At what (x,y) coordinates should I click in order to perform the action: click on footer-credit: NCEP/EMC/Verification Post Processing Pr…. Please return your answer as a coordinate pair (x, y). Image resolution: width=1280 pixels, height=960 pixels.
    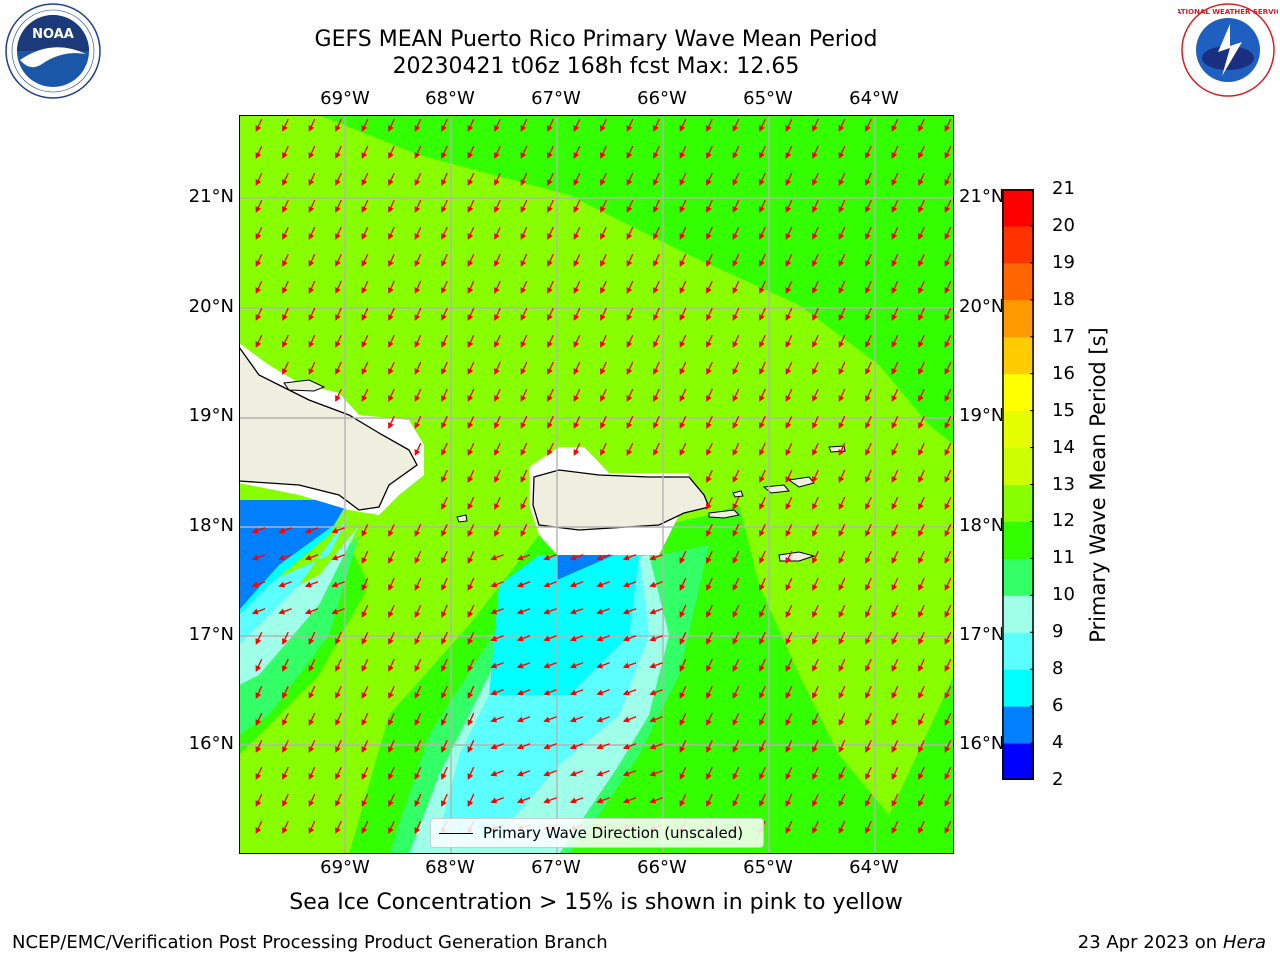
    Looking at the image, I should click on (310, 942).